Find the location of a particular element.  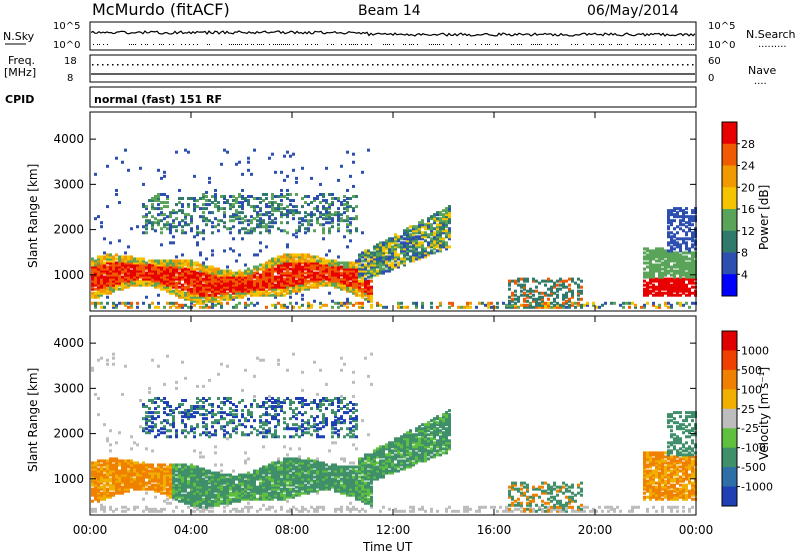

colorbar-tick-label: 12 is located at coordinates (748, 231).